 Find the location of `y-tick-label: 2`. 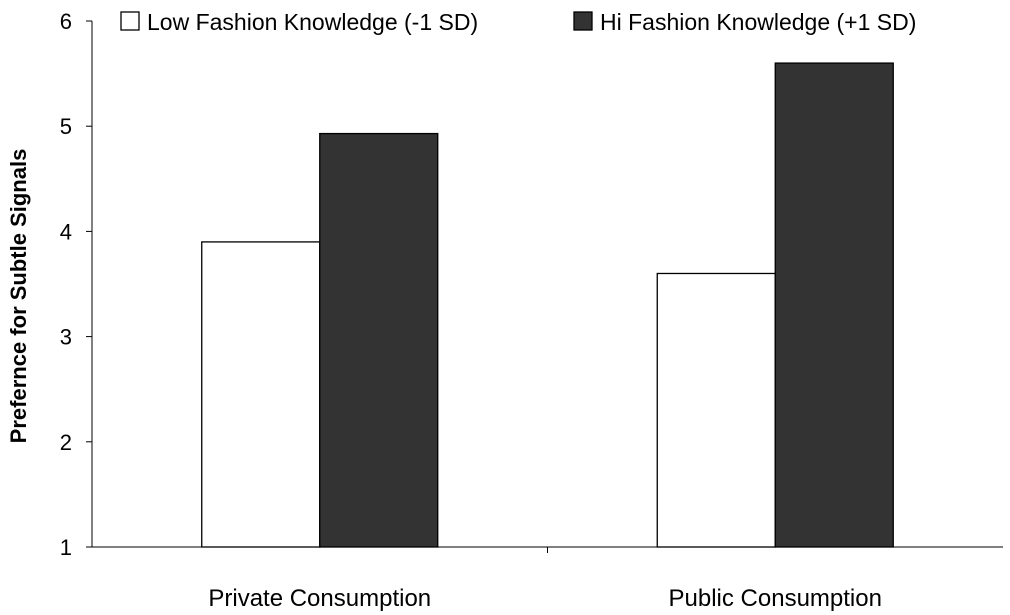

y-tick-label: 2 is located at coordinates (66, 442).